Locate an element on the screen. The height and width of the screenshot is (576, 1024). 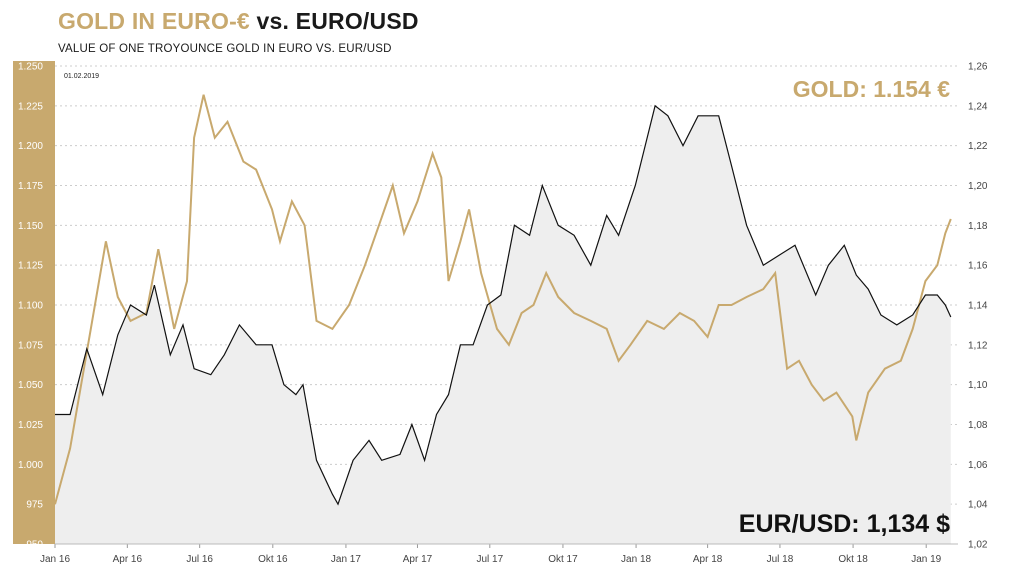
right-tick-label: 1,08 is located at coordinates (978, 425).